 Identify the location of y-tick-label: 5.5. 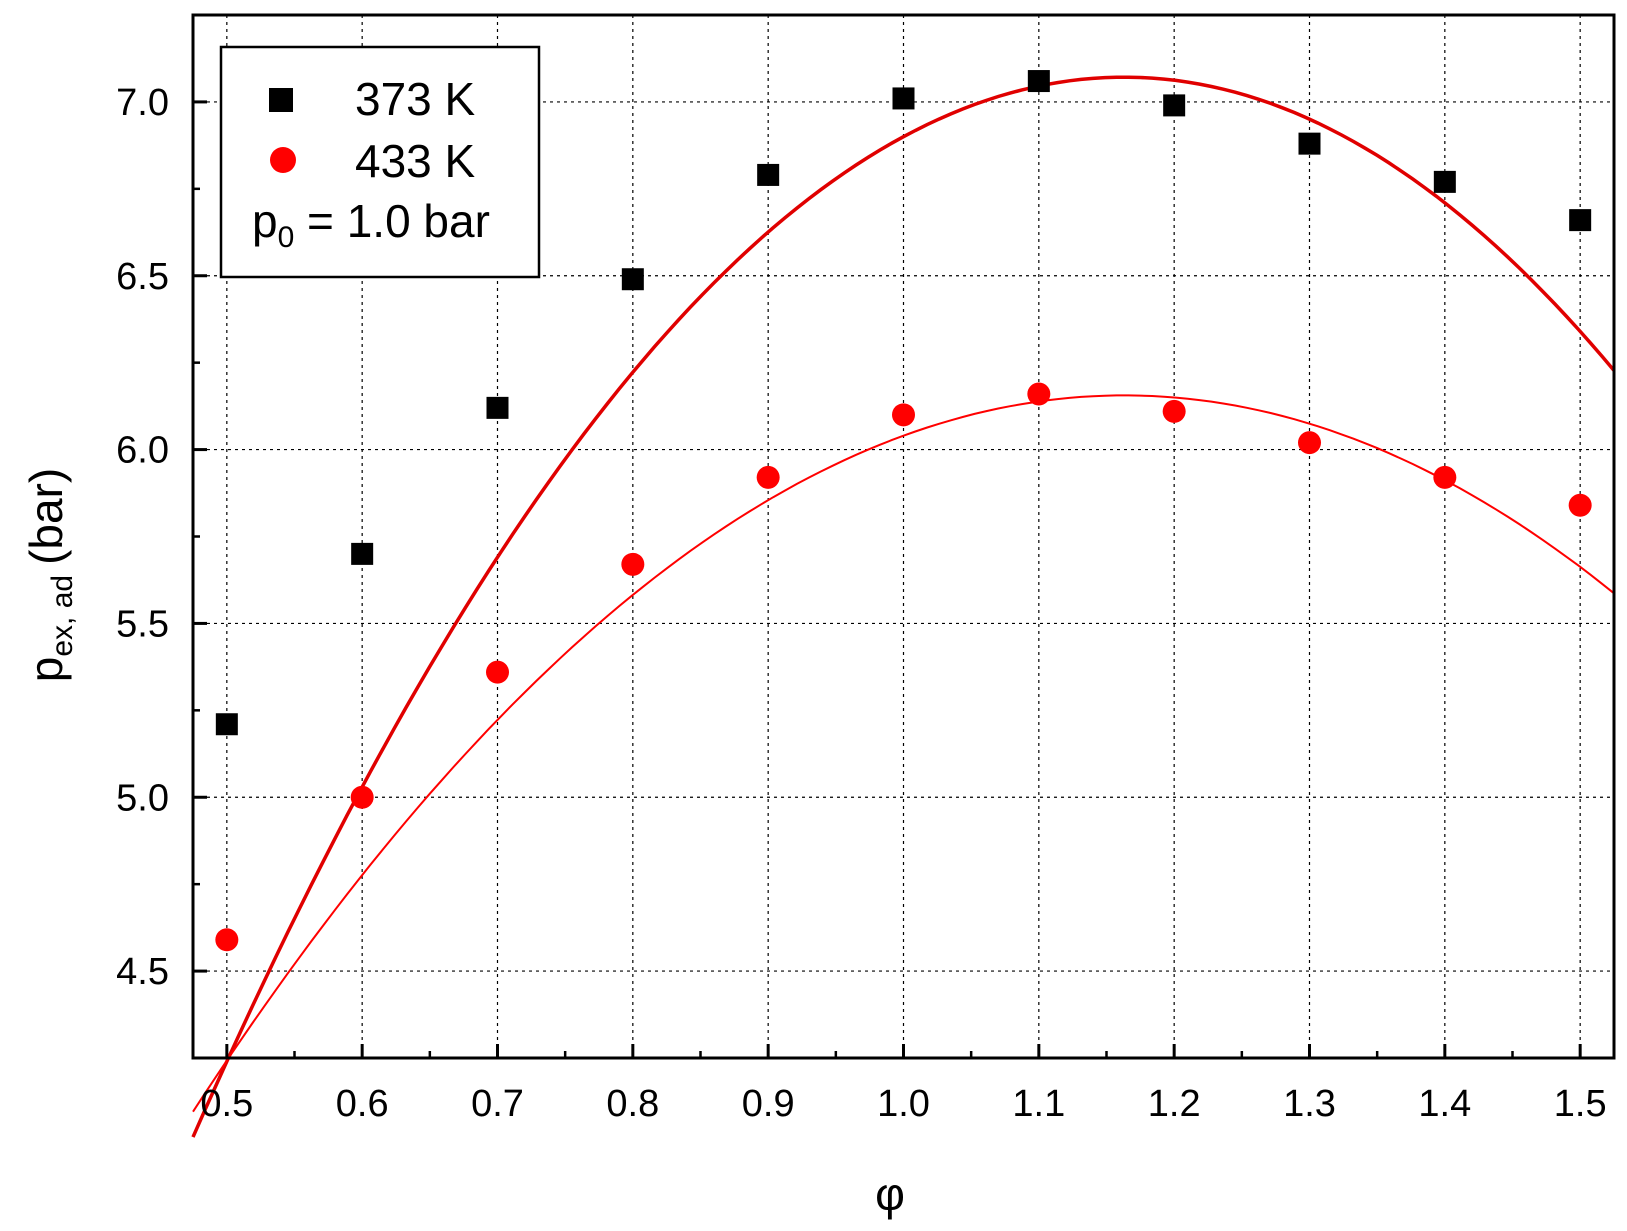
(142, 624).